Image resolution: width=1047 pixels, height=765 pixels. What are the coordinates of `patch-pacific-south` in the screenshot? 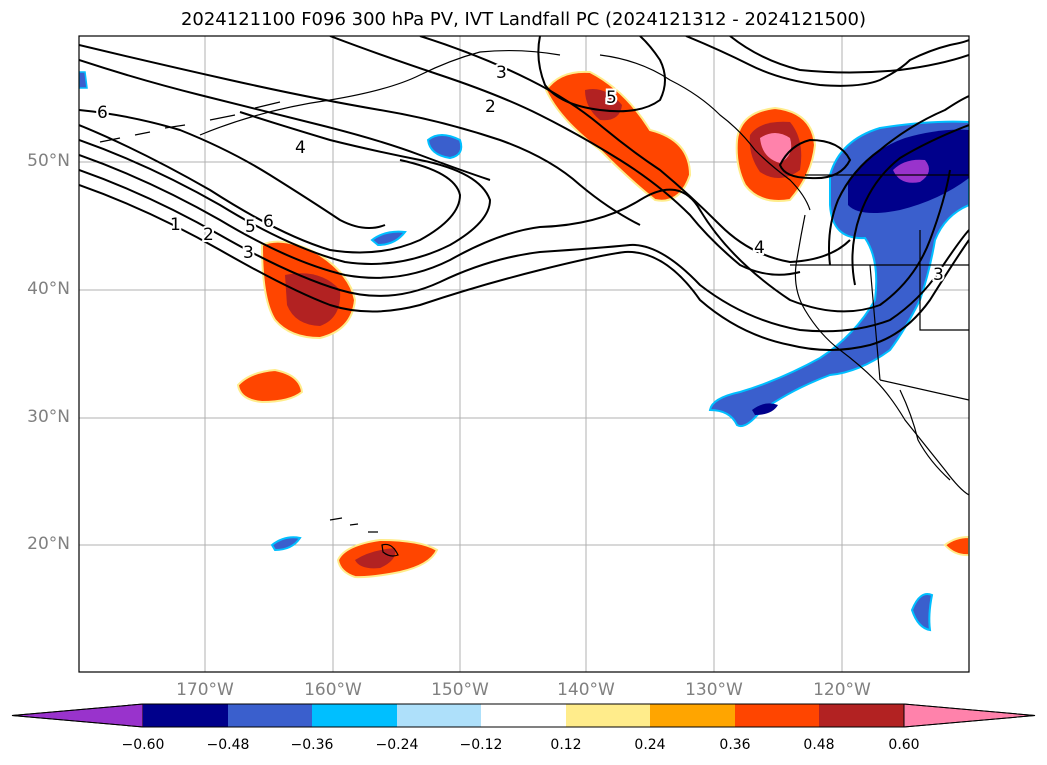 It's located at (765, 409).